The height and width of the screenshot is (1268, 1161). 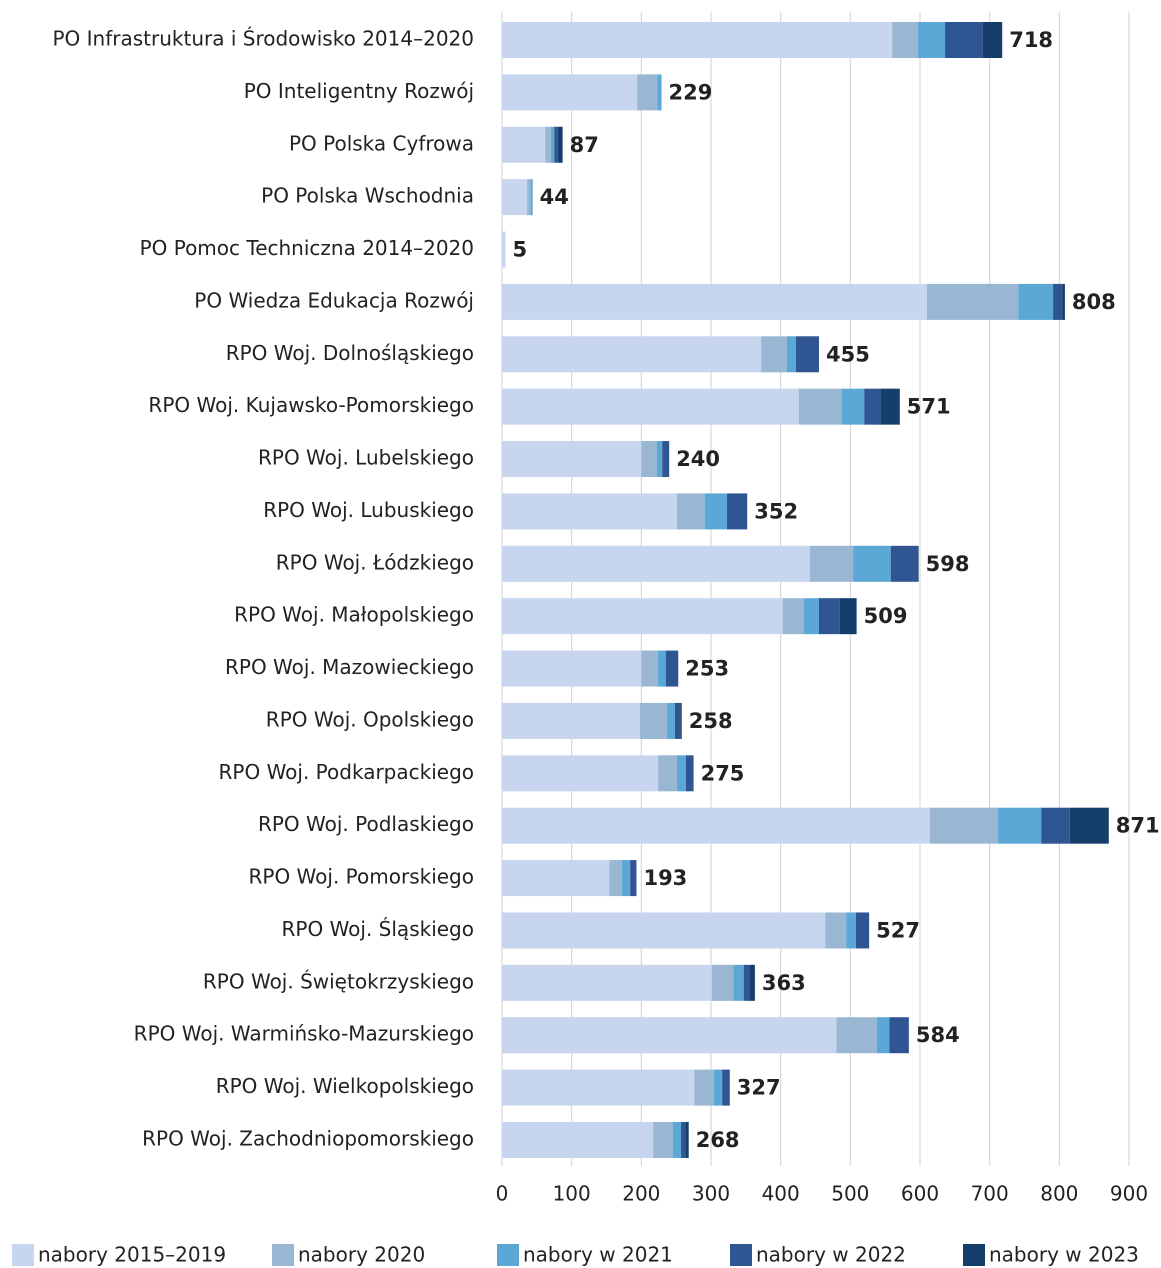 What do you see at coordinates (346, 772) in the screenshot?
I see `category-label: RPO Woj. Podkarpackiego` at bounding box center [346, 772].